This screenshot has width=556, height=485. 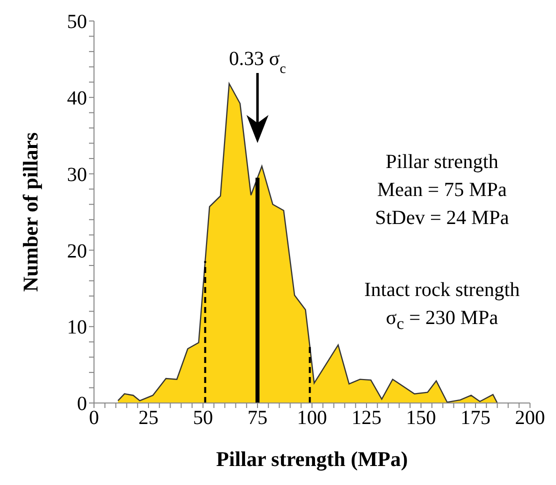 What do you see at coordinates (442, 306) in the screenshot?
I see `annotation: Intact rock strength σ$_{c}$ = 230 MPa` at bounding box center [442, 306].